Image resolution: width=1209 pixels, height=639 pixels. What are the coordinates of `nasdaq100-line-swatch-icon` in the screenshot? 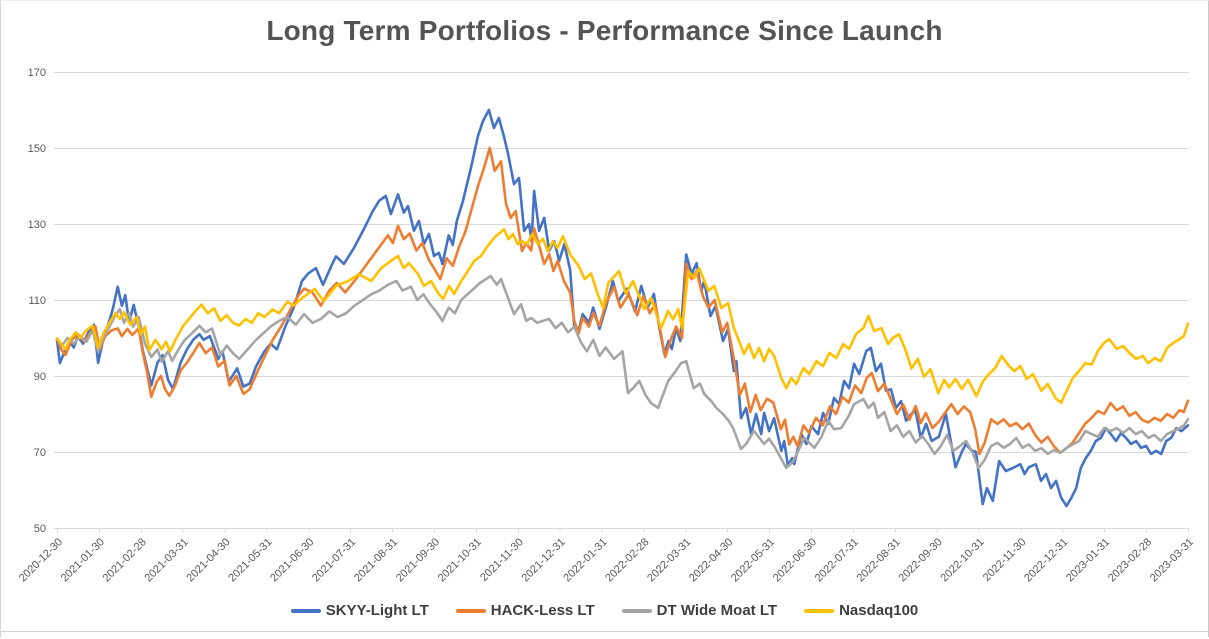 It's located at (819, 610).